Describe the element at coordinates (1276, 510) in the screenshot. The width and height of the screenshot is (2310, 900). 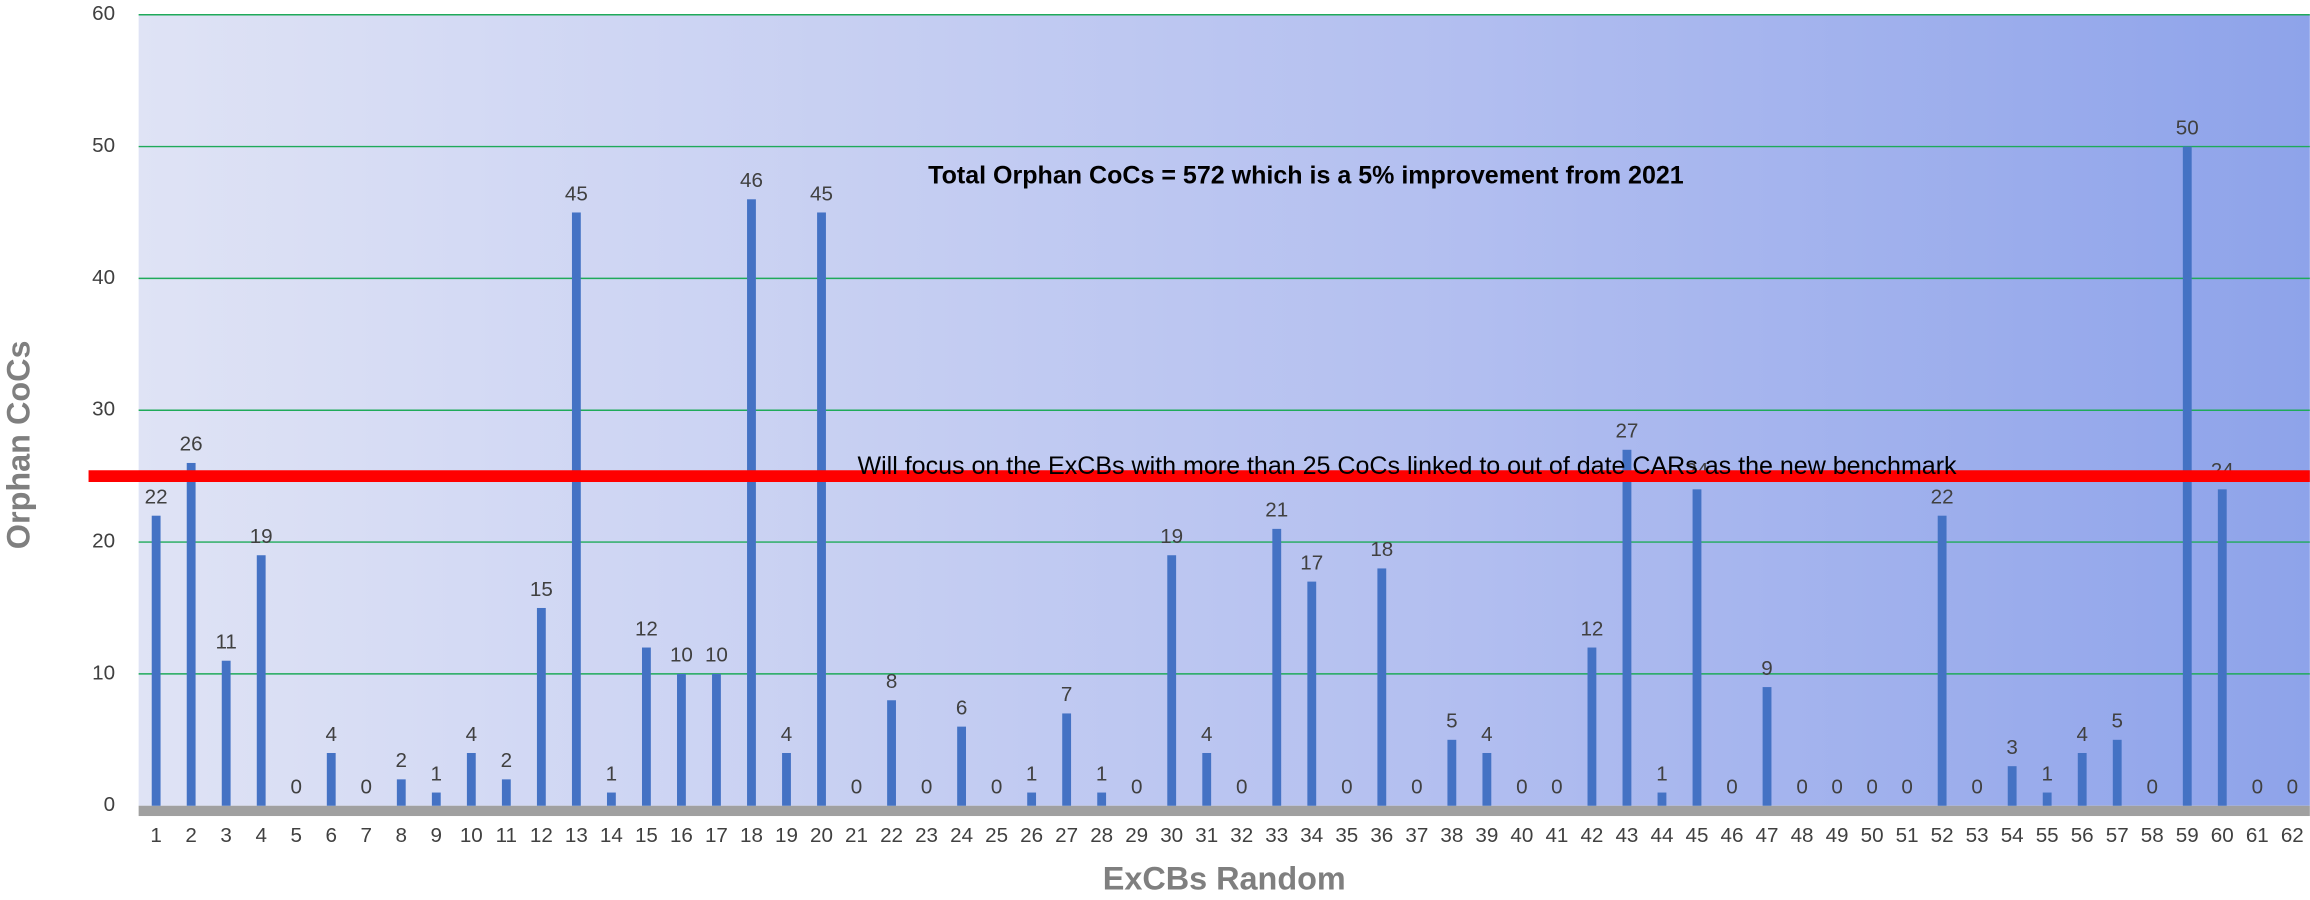
I see `data-label: 21` at that location.